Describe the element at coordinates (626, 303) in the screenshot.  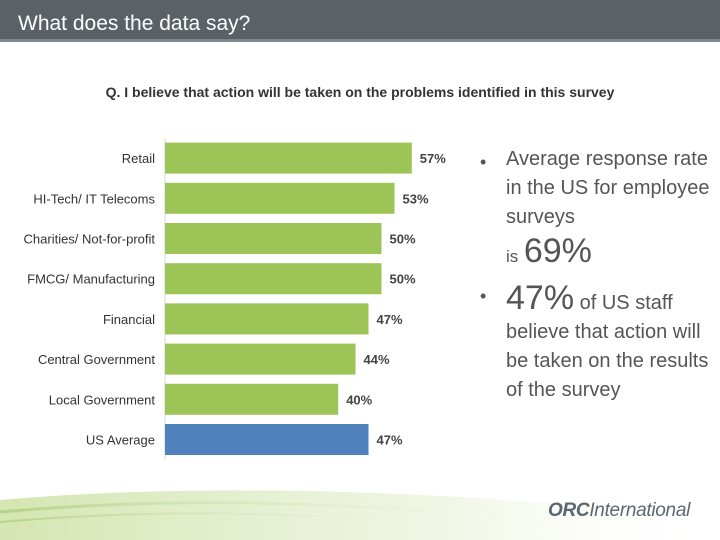
I see `action-belief-text-start: of US staff` at that location.